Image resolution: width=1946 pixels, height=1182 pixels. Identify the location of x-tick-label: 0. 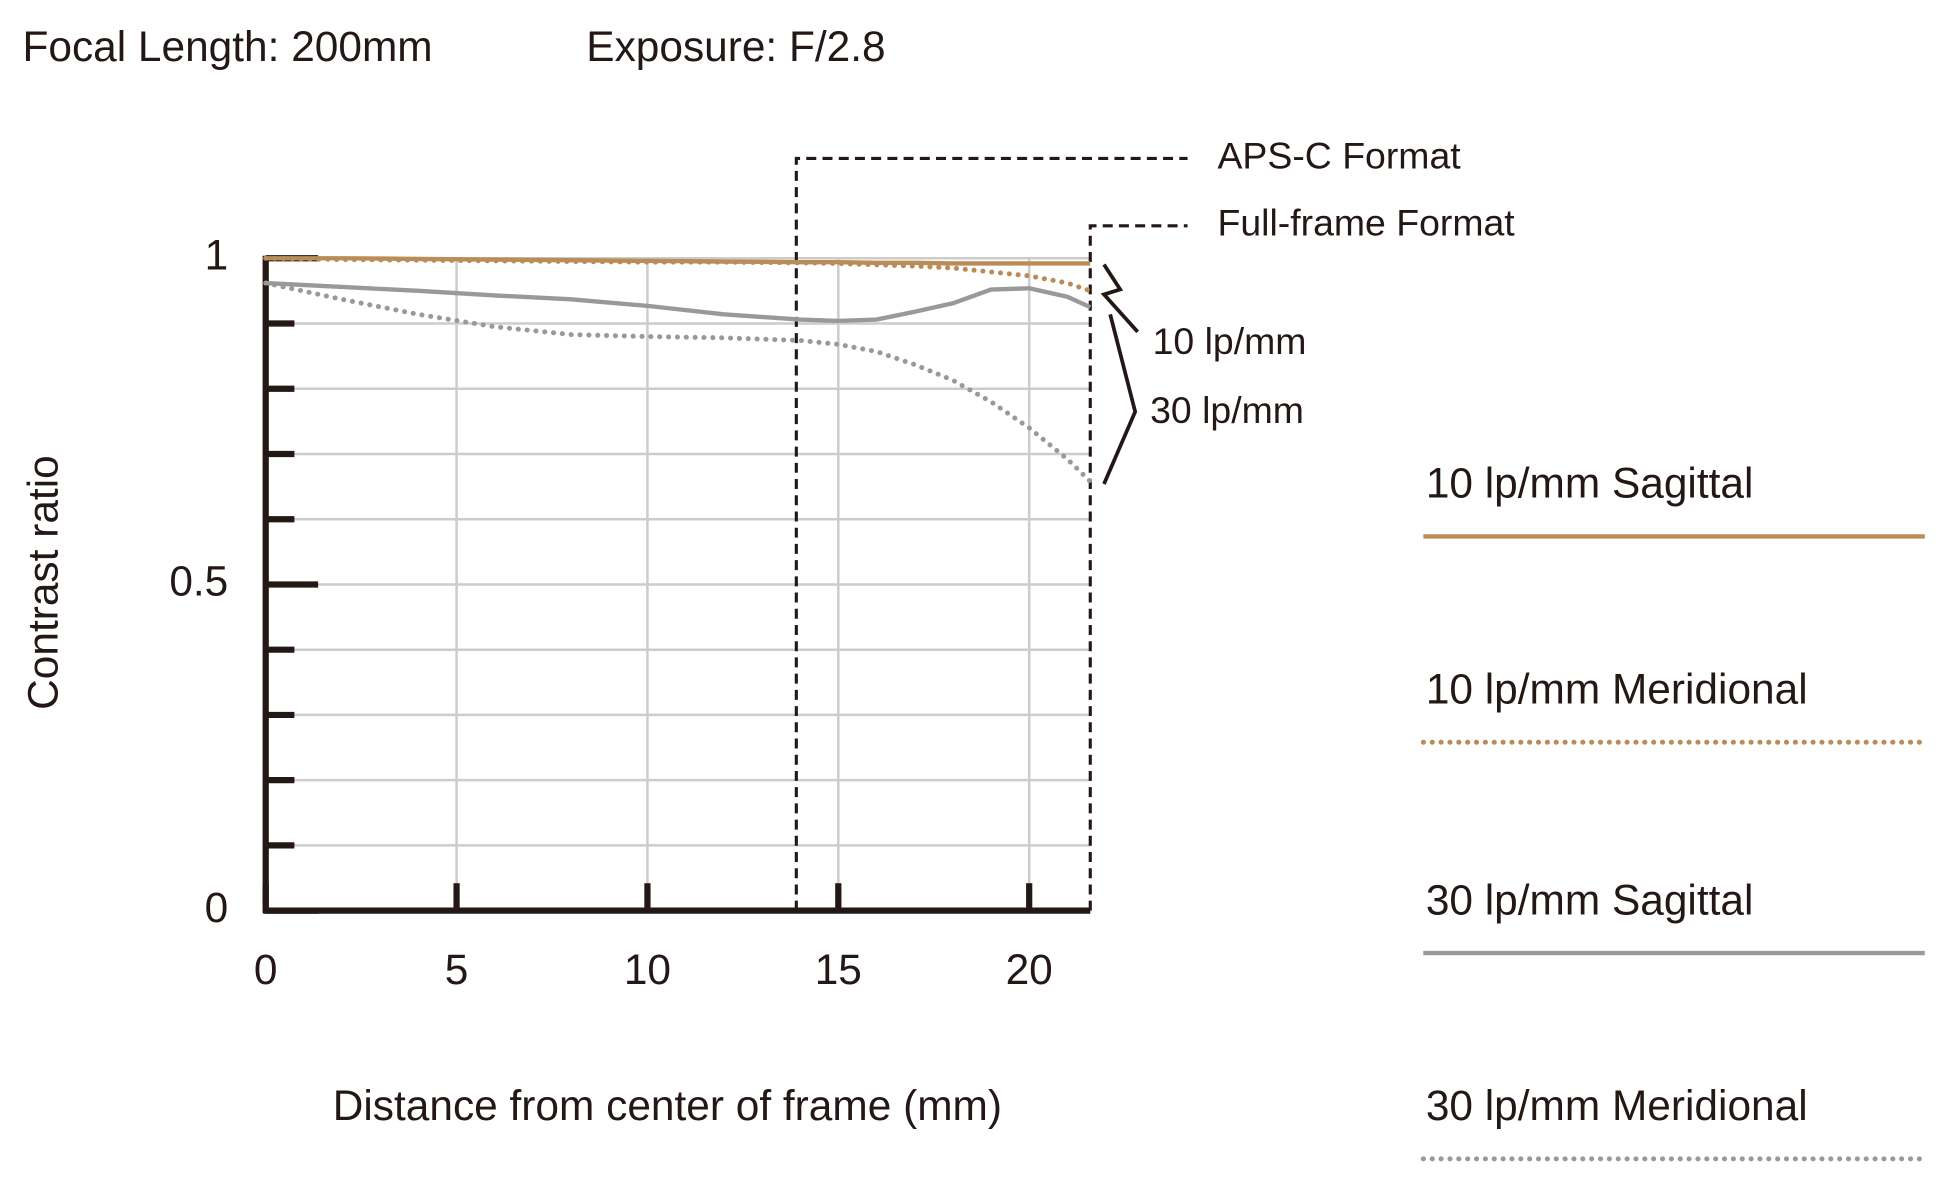
(266, 969).